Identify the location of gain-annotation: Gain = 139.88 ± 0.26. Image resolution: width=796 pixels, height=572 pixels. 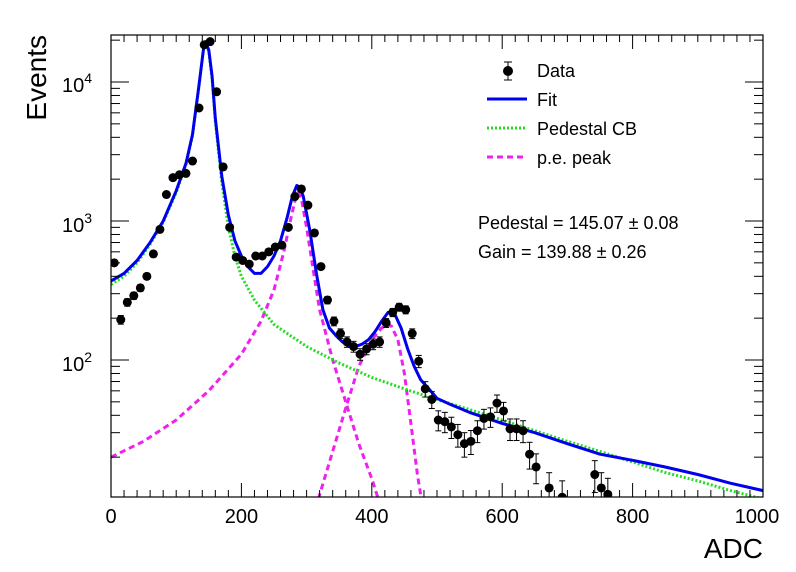
(562, 252).